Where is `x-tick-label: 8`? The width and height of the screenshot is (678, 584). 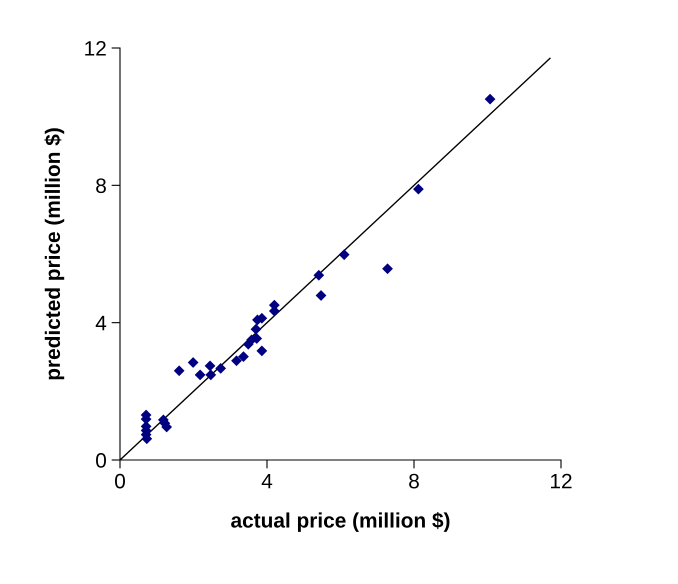
x-tick-label: 8 is located at coordinates (414, 481).